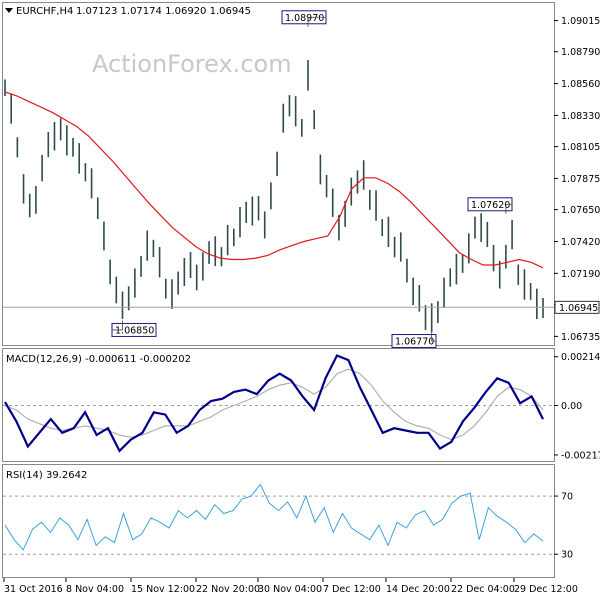 The width and height of the screenshot is (600, 604). What do you see at coordinates (33, 589) in the screenshot?
I see `time-tick-label: 31 Oct 2016` at bounding box center [33, 589].